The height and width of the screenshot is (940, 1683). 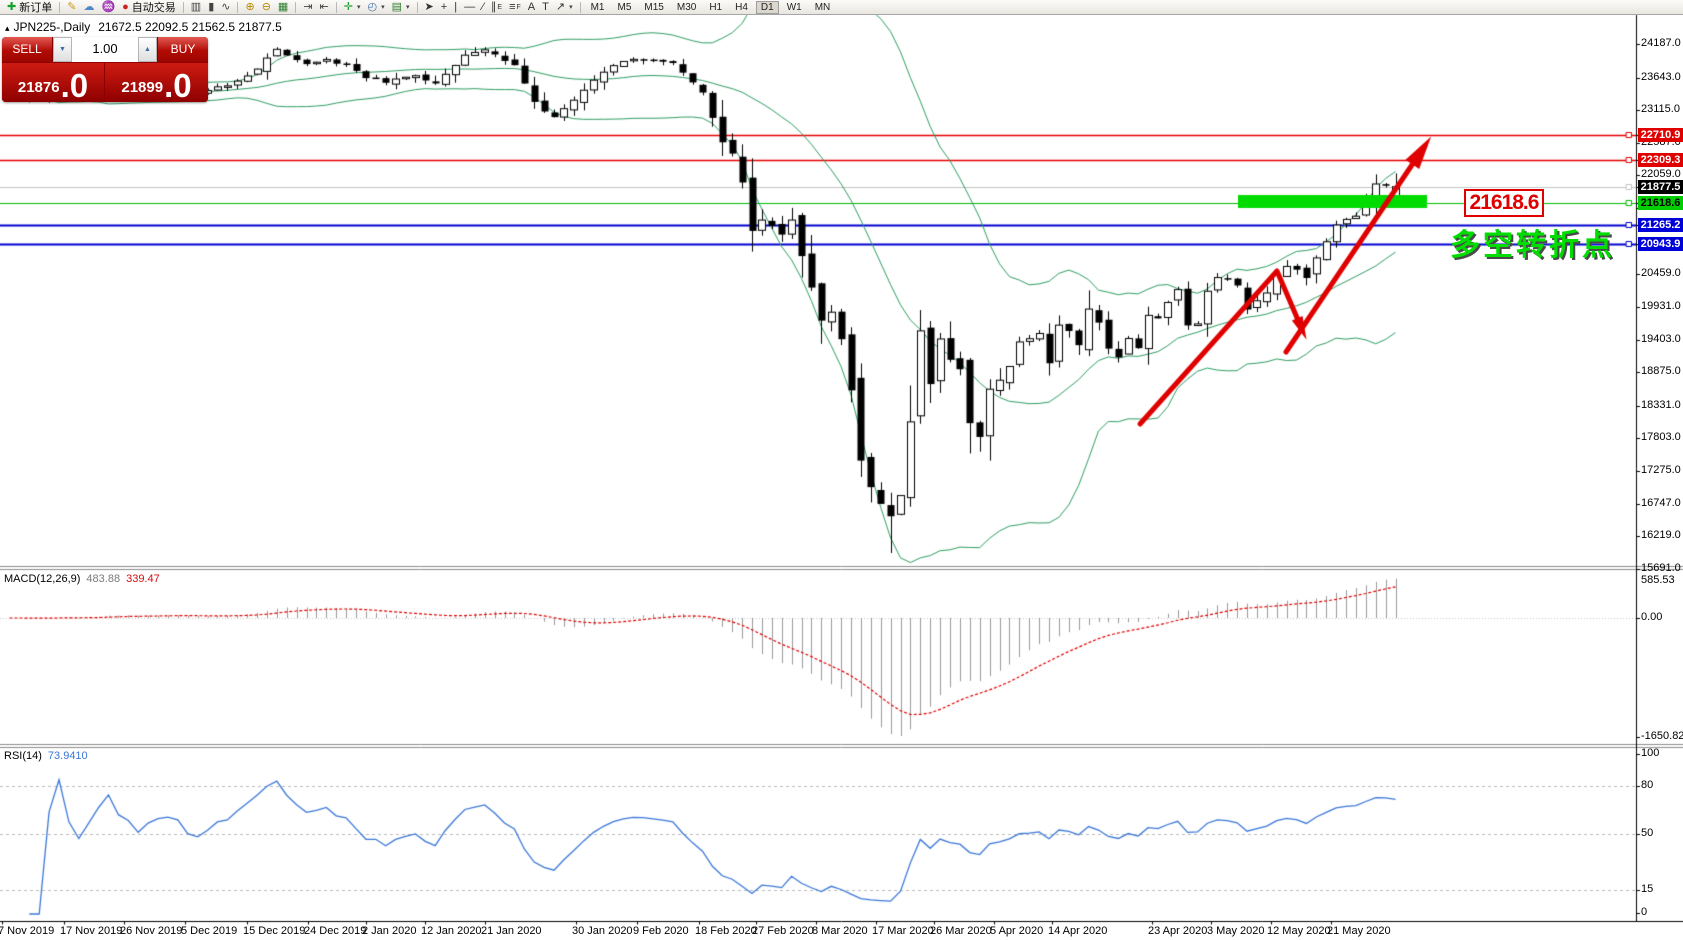 I want to click on community-icon: ☁, so click(x=88, y=7).